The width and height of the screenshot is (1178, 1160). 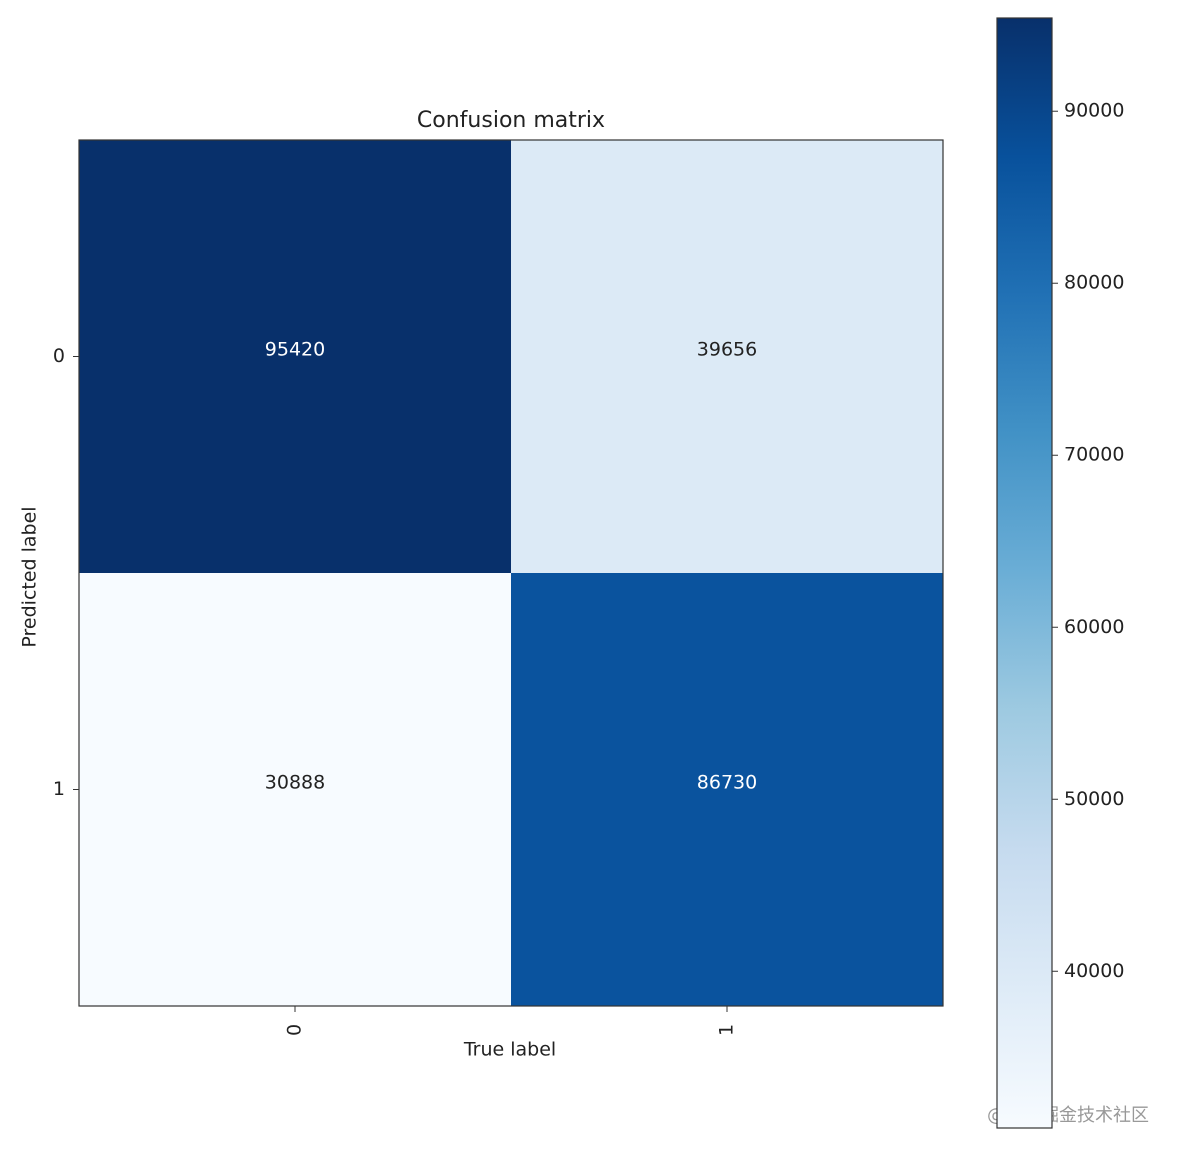 What do you see at coordinates (295, 350) in the screenshot?
I see `cell-label: 95420` at bounding box center [295, 350].